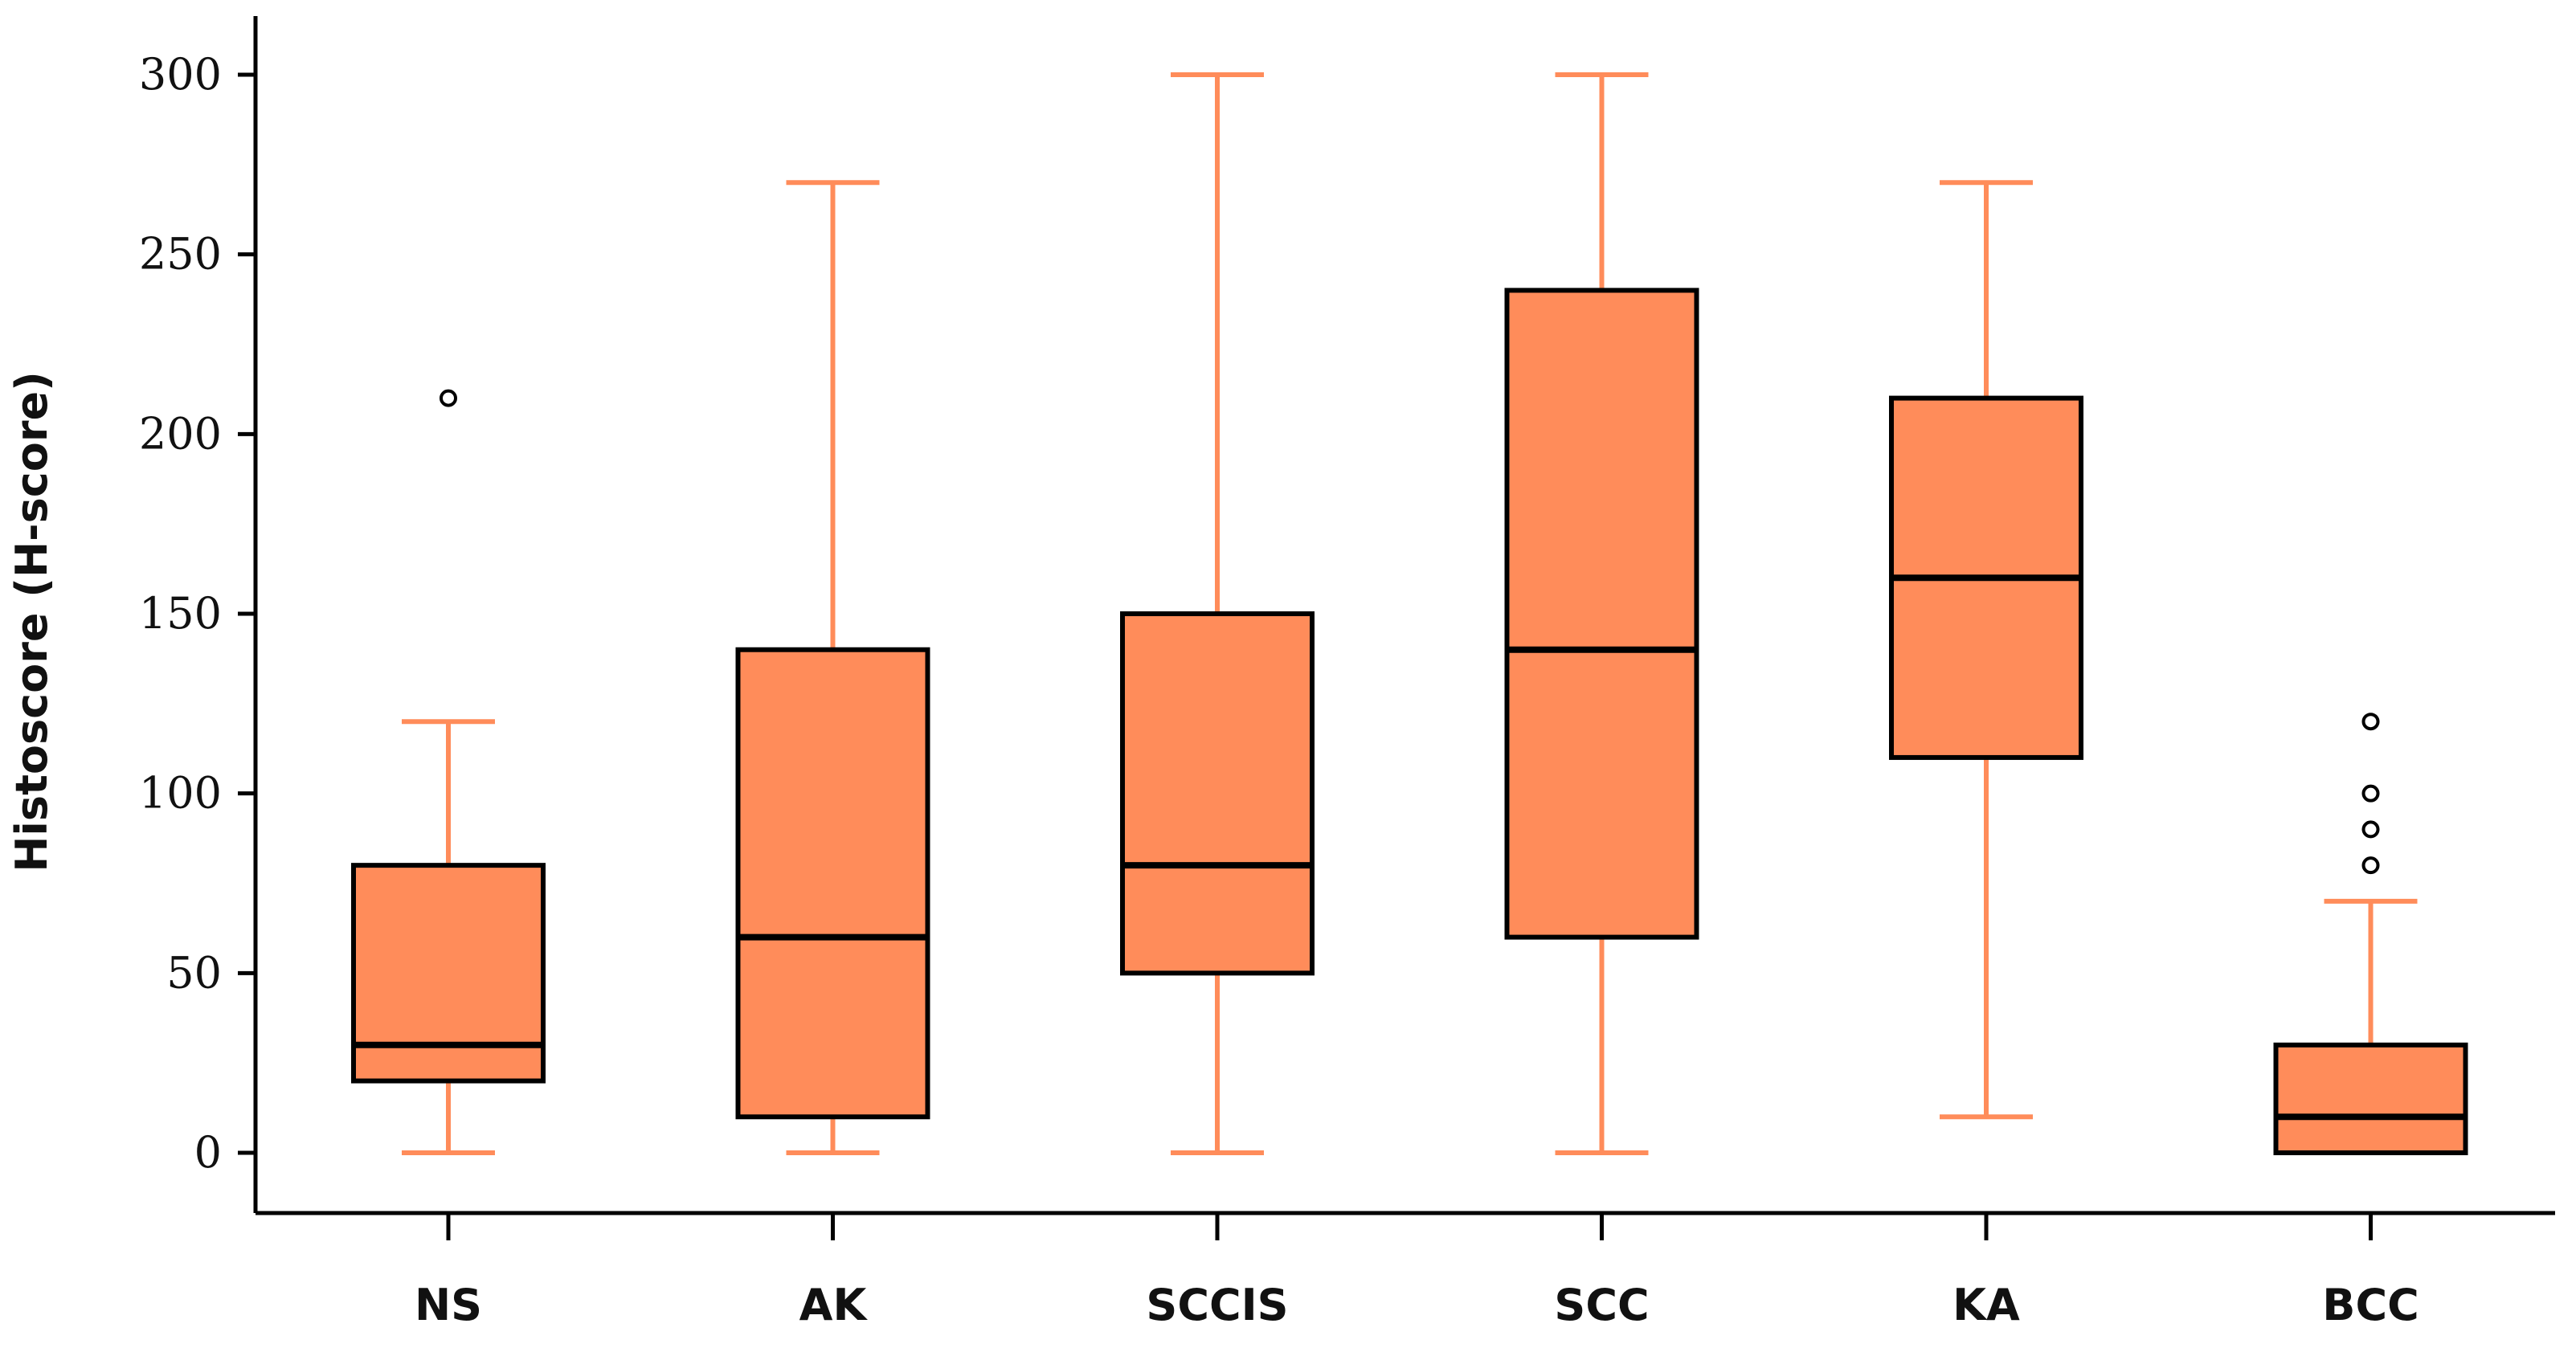  What do you see at coordinates (180, 255) in the screenshot?
I see `y-tick-label-250: 250` at bounding box center [180, 255].